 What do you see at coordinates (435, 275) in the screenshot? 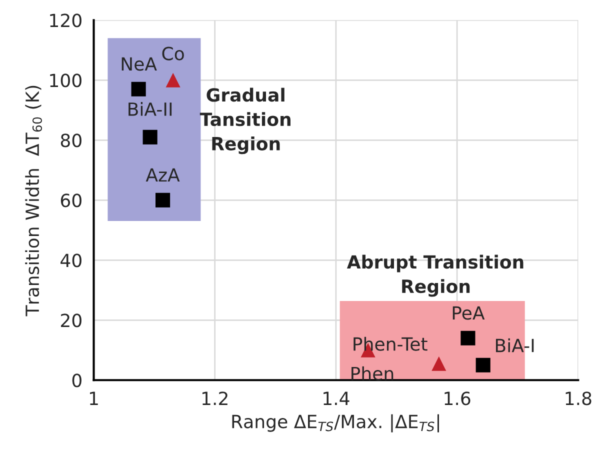
I see `annotation: Abrupt Transition Region` at bounding box center [435, 275].